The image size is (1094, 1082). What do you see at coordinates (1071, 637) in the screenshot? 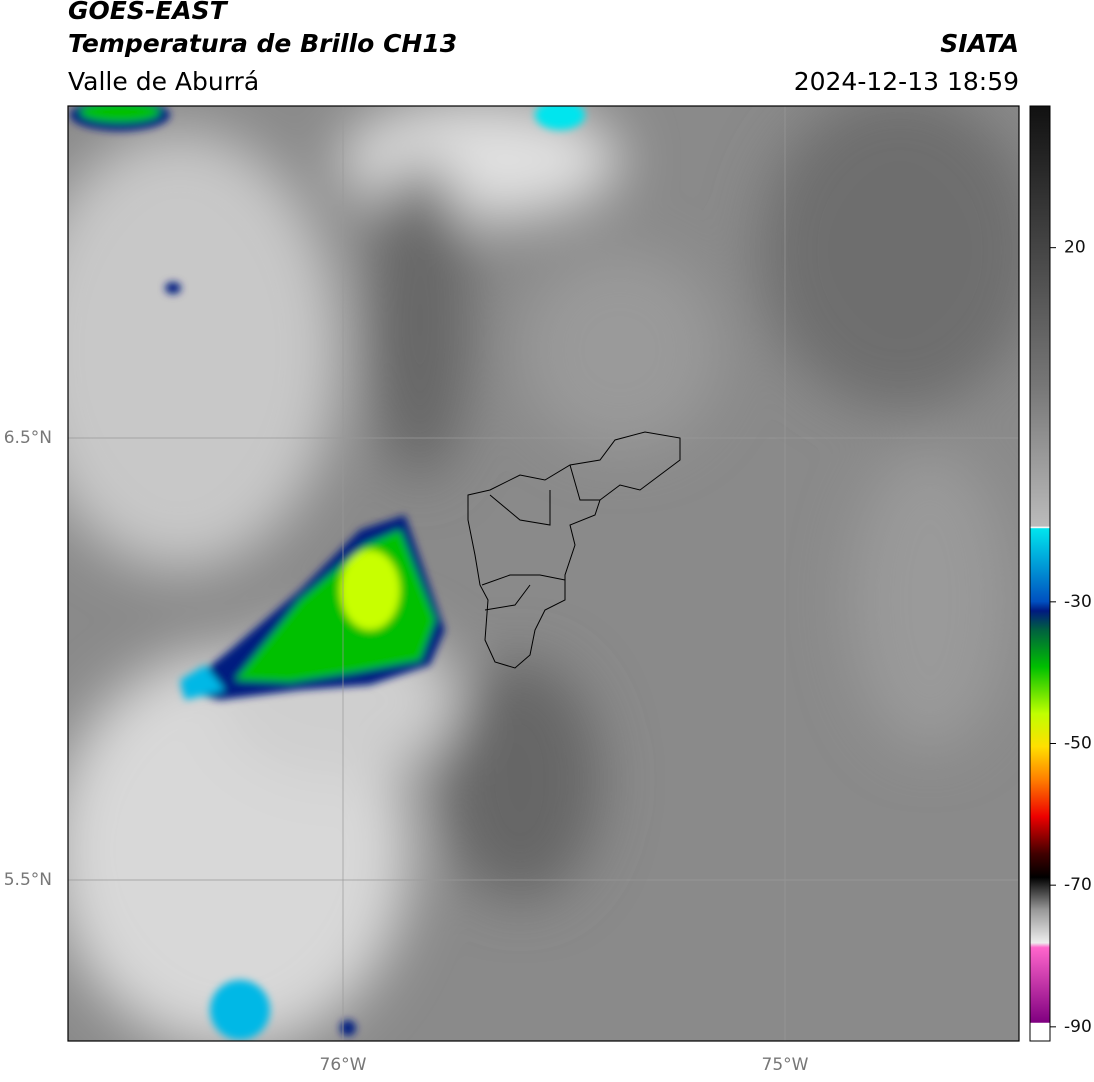
I see `colorbar-ticks: 20 -30 -50 -70 -90` at bounding box center [1071, 637].